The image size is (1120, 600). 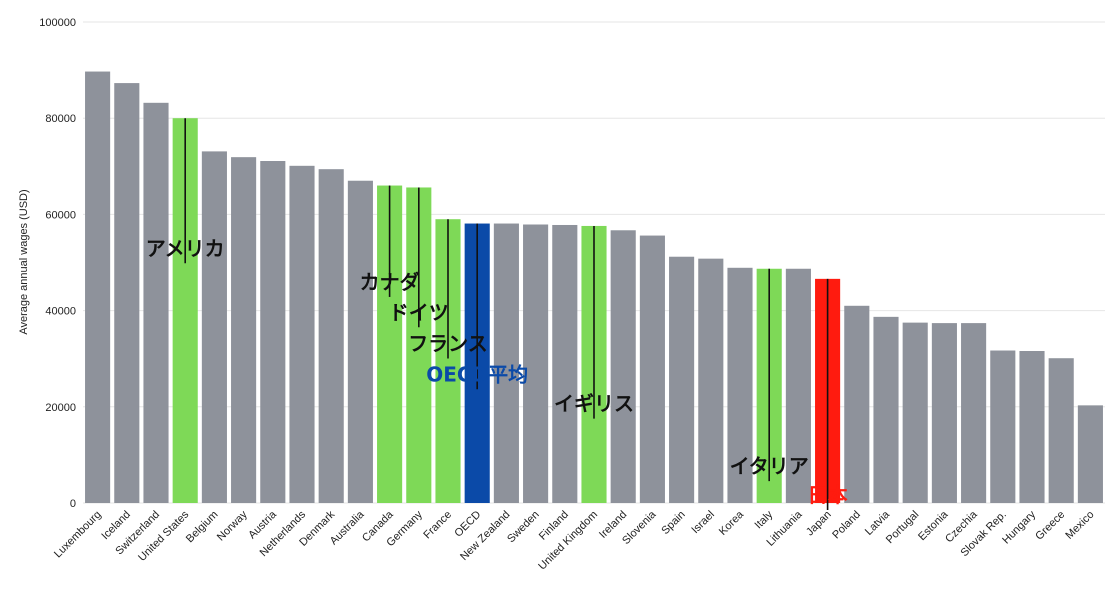 What do you see at coordinates (673, 523) in the screenshot?
I see `x-tick-label: Spain` at bounding box center [673, 523].